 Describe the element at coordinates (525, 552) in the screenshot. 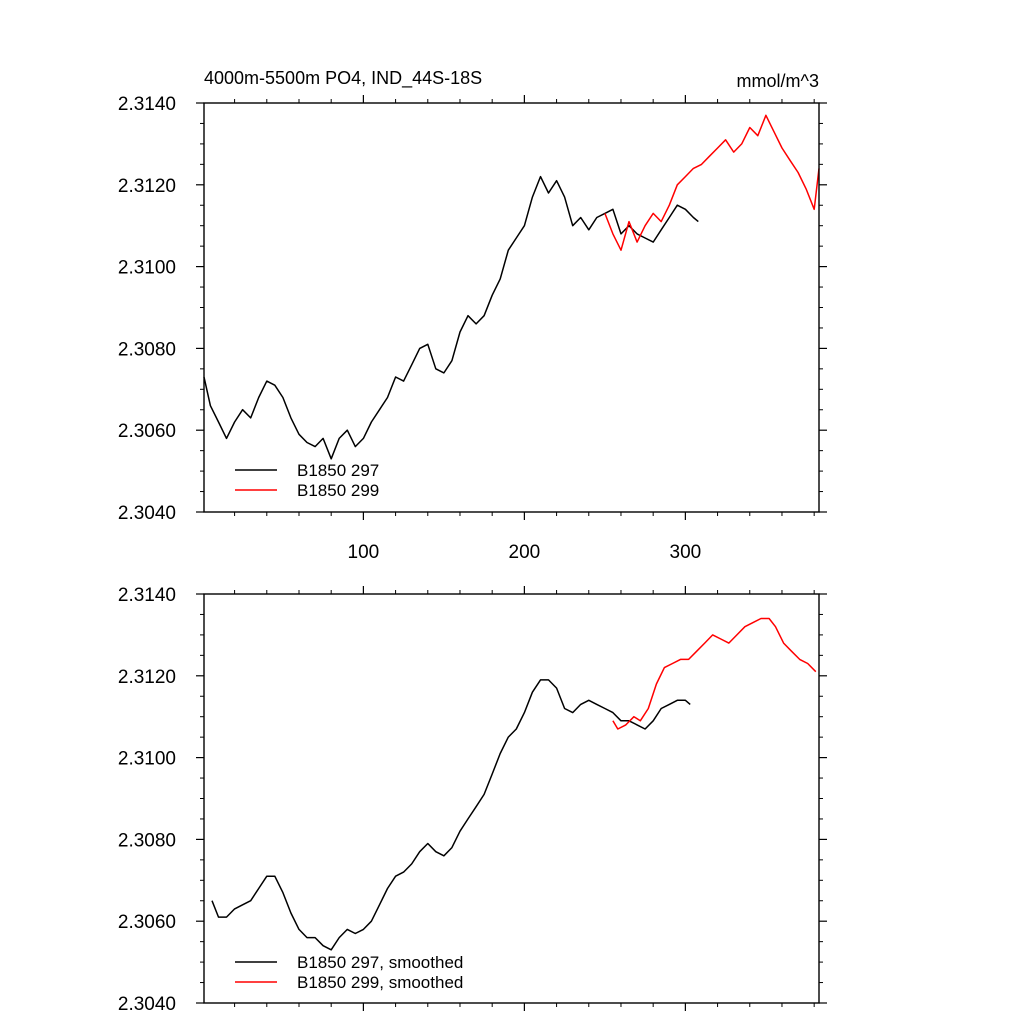

I see `x-tick-label: 200` at that location.